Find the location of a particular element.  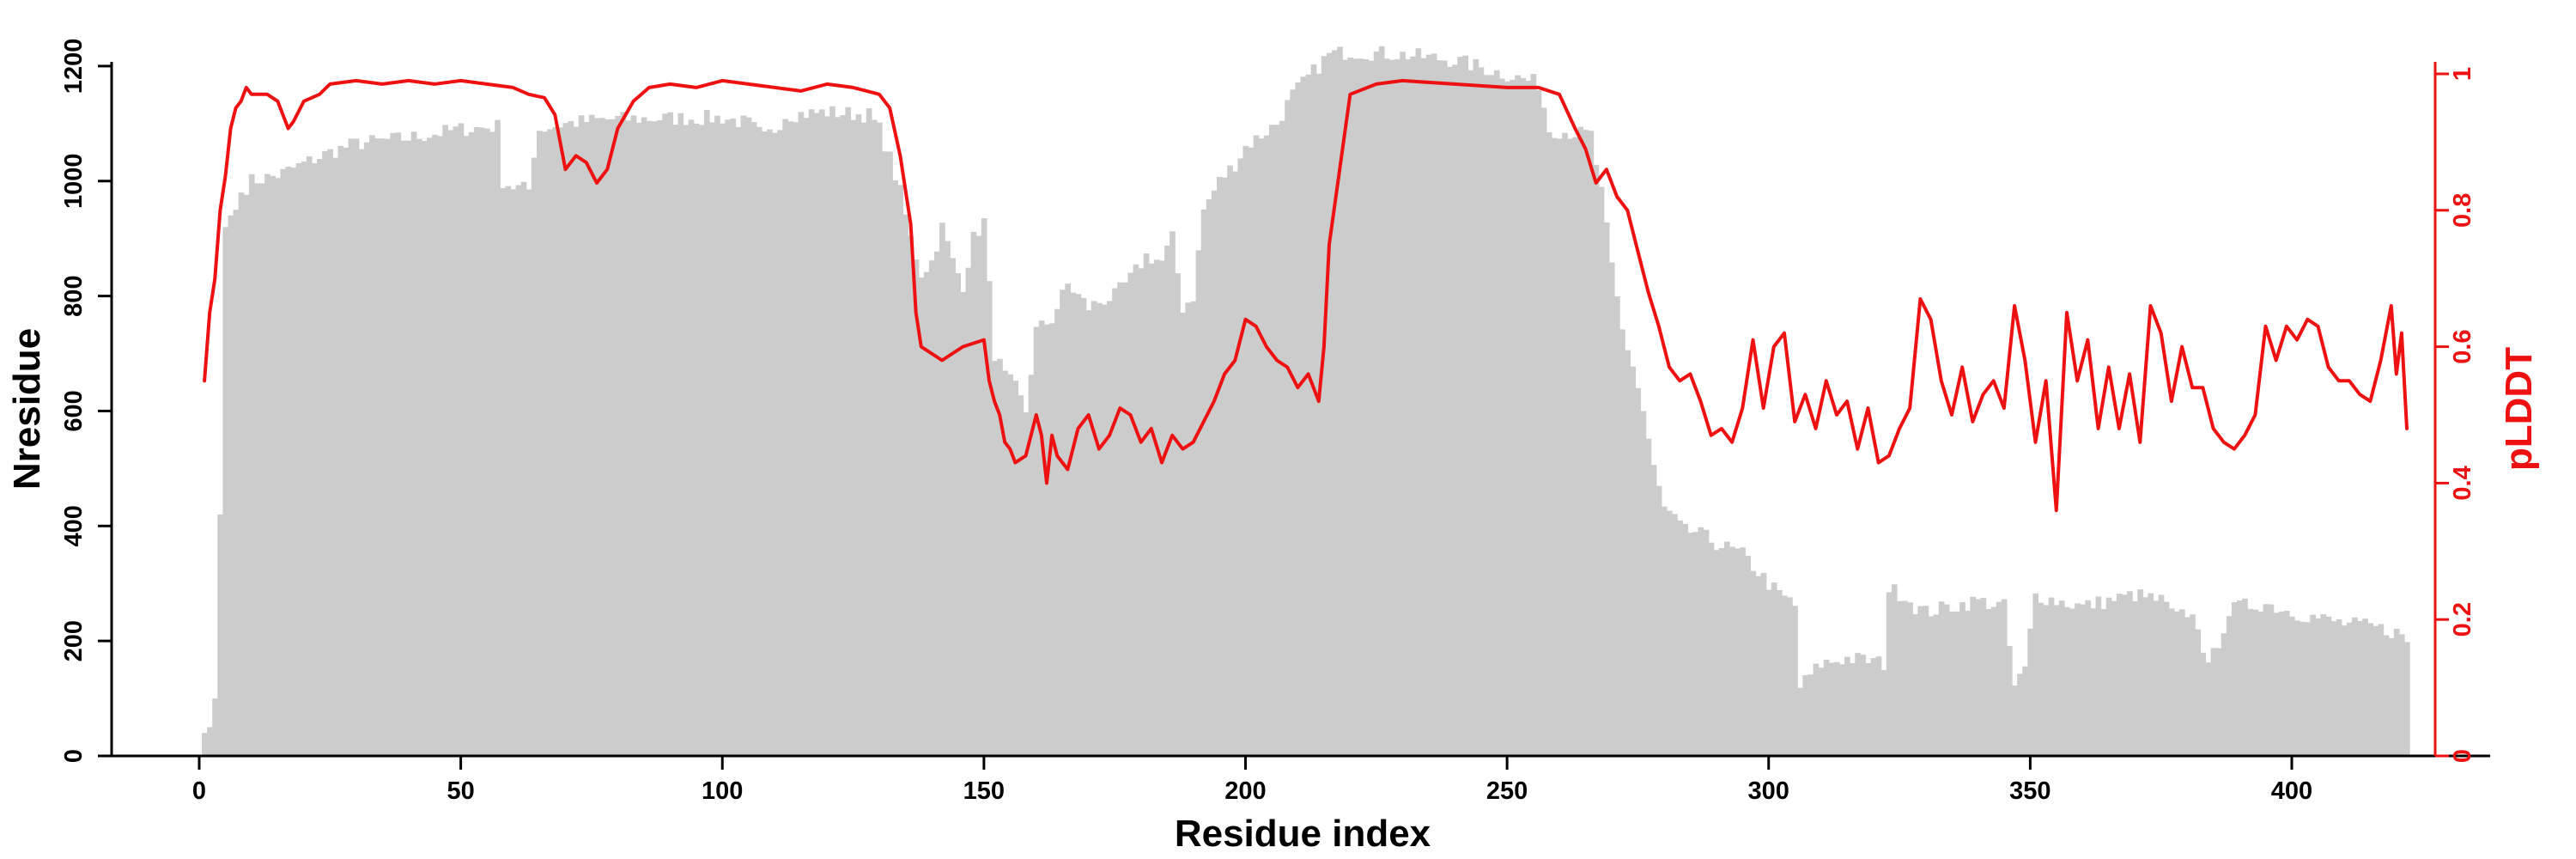

x-tick-label: 350 is located at coordinates (2029, 791).